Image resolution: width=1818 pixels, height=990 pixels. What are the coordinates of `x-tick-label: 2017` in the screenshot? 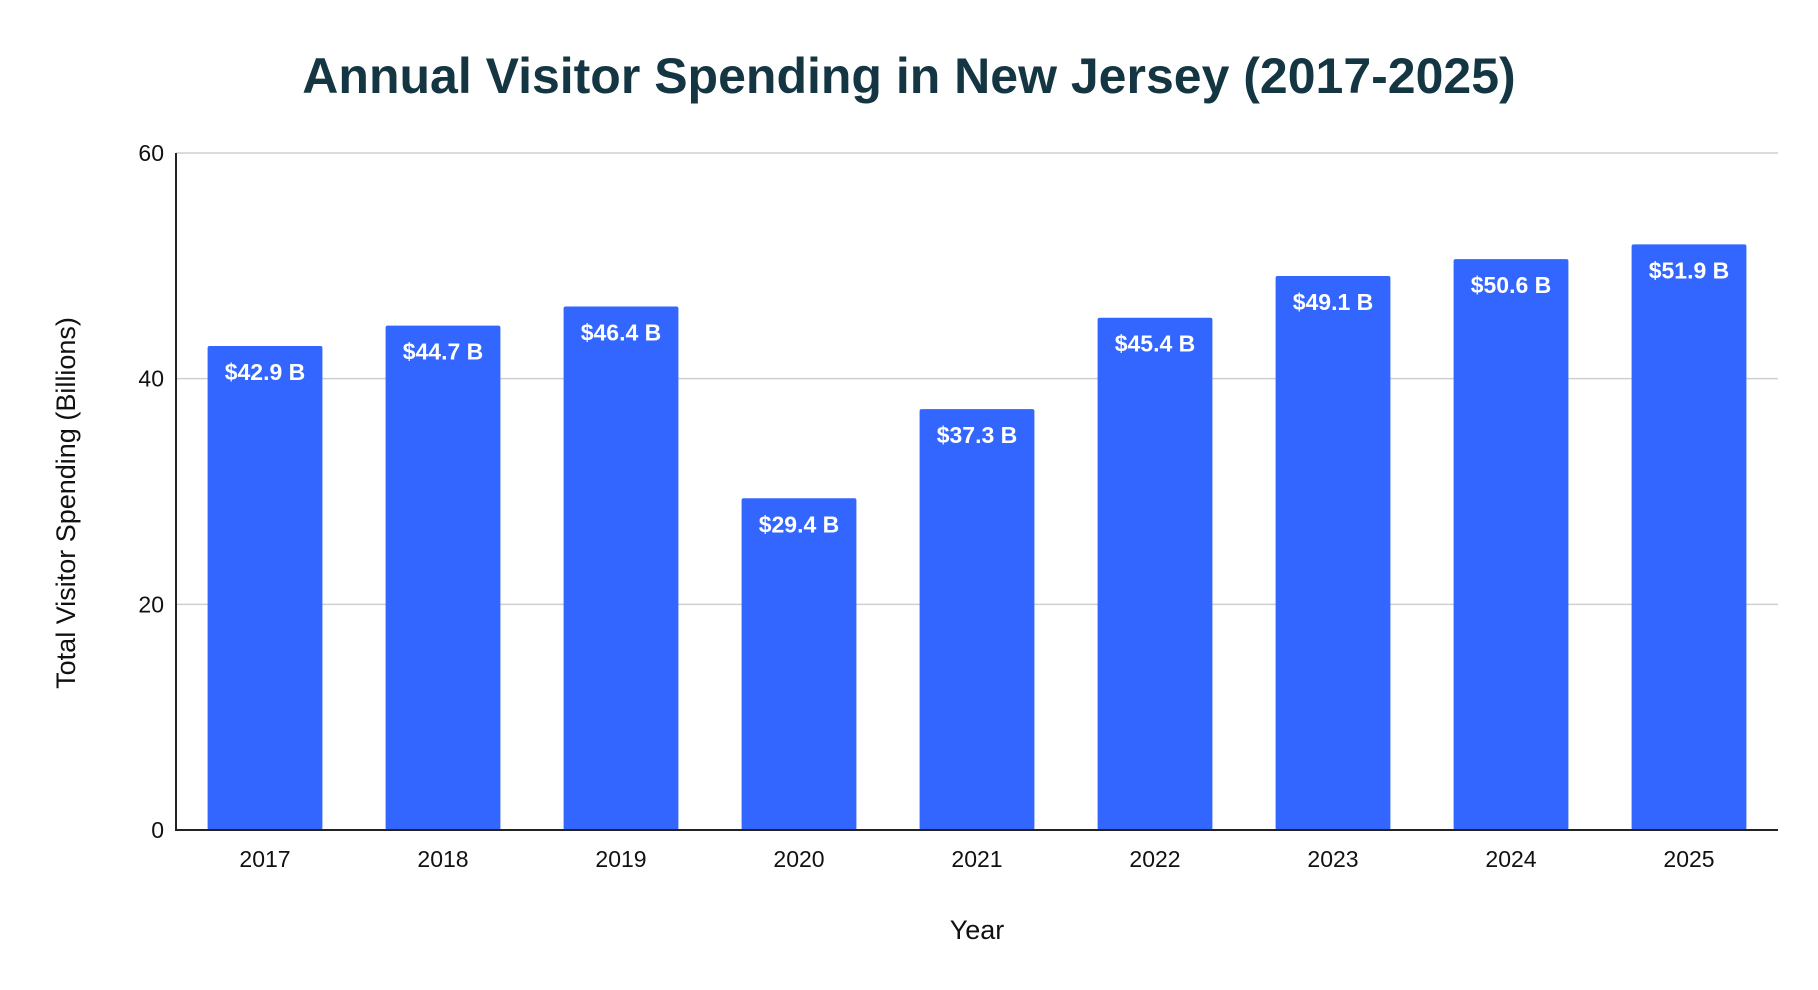 It's located at (264, 859).